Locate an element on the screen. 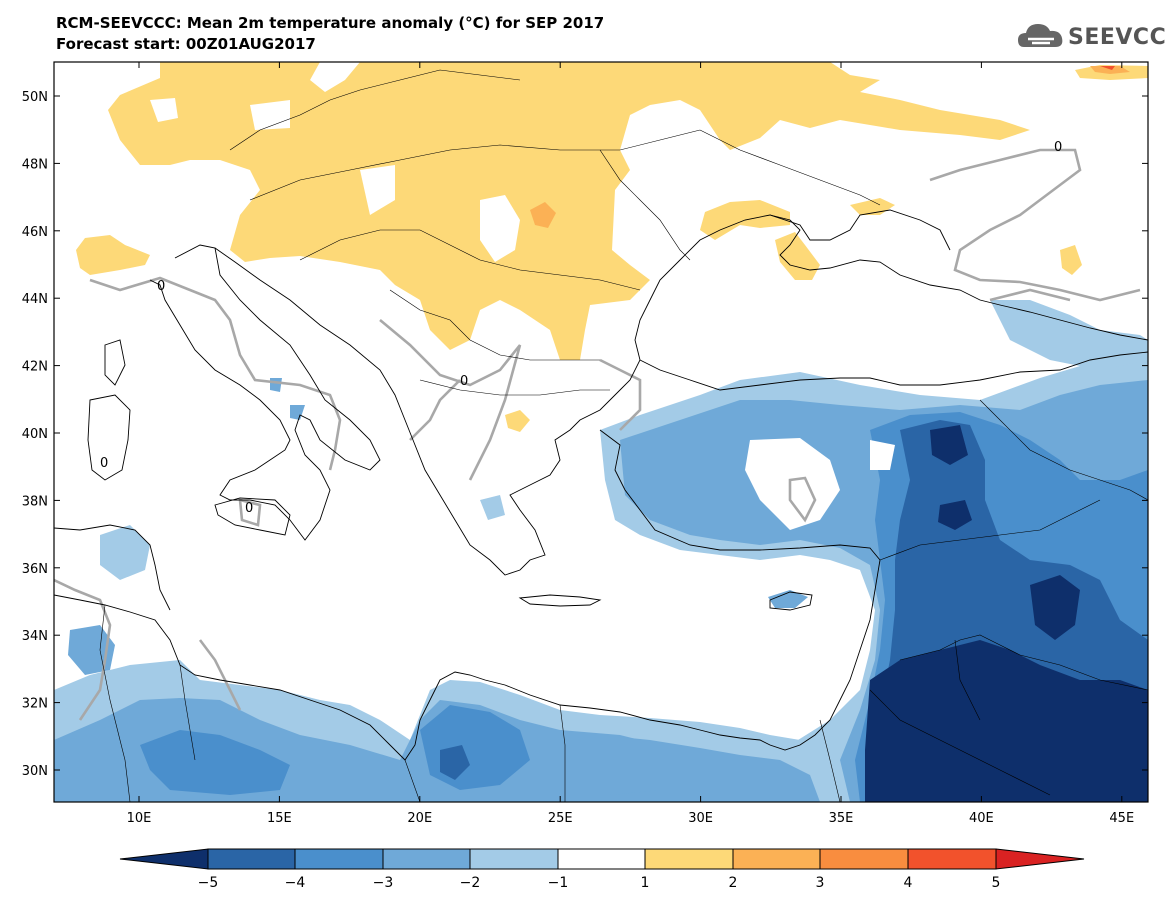 The width and height of the screenshot is (1165, 907). contour-label-0-caspian: 0 is located at coordinates (1058, 147).